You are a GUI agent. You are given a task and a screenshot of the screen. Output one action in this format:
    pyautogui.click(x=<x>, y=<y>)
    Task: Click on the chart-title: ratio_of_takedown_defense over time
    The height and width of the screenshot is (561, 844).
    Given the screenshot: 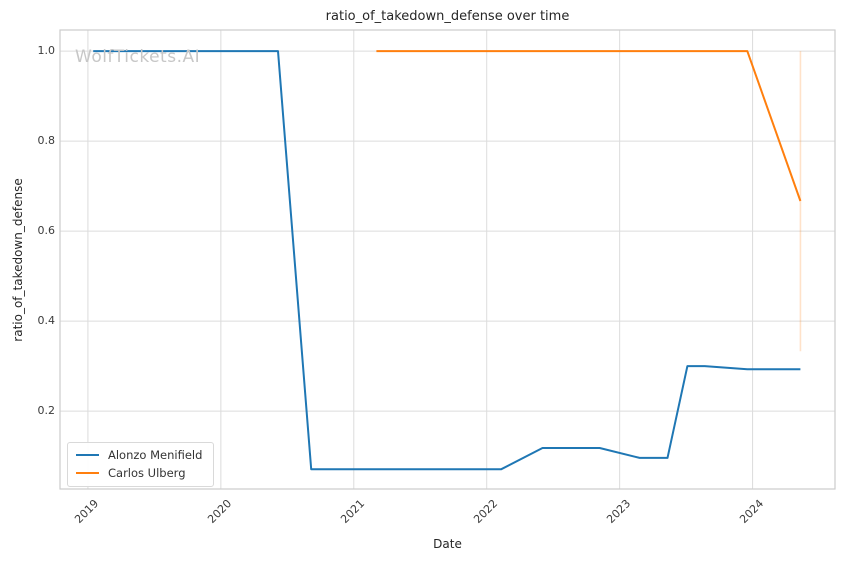 What is the action you would take?
    pyautogui.click(x=447, y=16)
    